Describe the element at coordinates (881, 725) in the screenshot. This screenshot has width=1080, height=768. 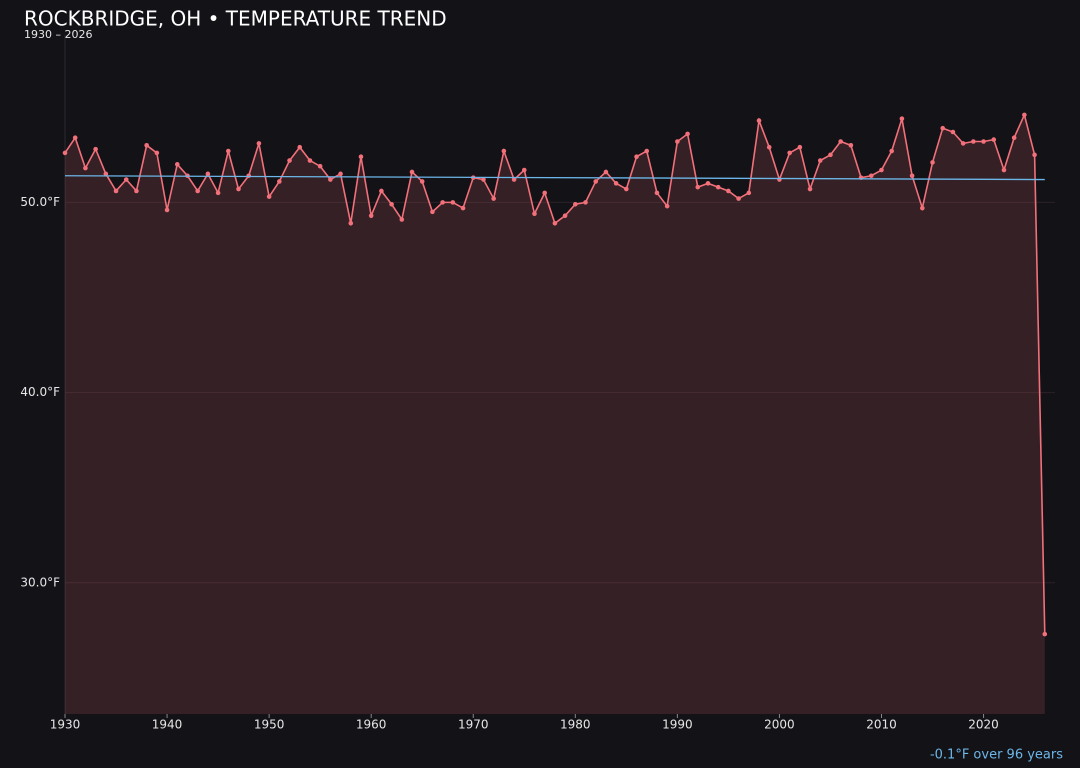
I see `x-tick-label: 2010` at that location.